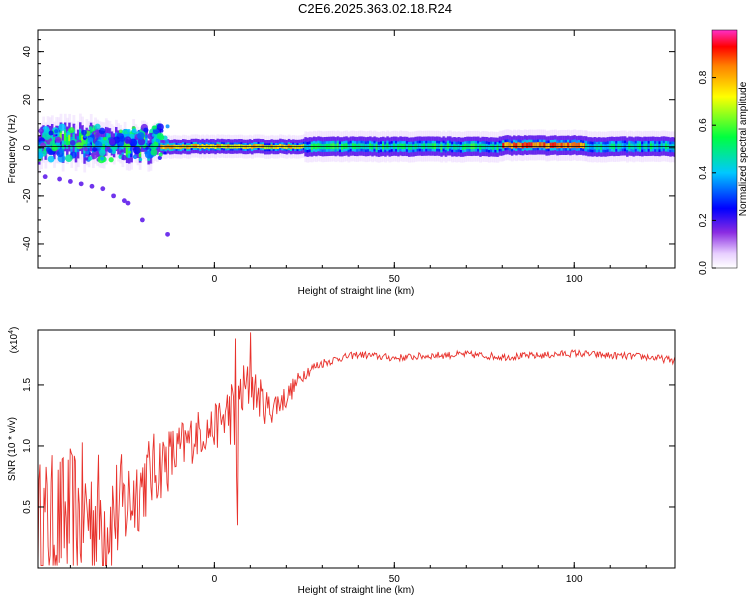 This screenshot has height=600, width=750. Describe the element at coordinates (743, 148) in the screenshot. I see `colorbar-label: Normalized spectral amplitude` at that location.